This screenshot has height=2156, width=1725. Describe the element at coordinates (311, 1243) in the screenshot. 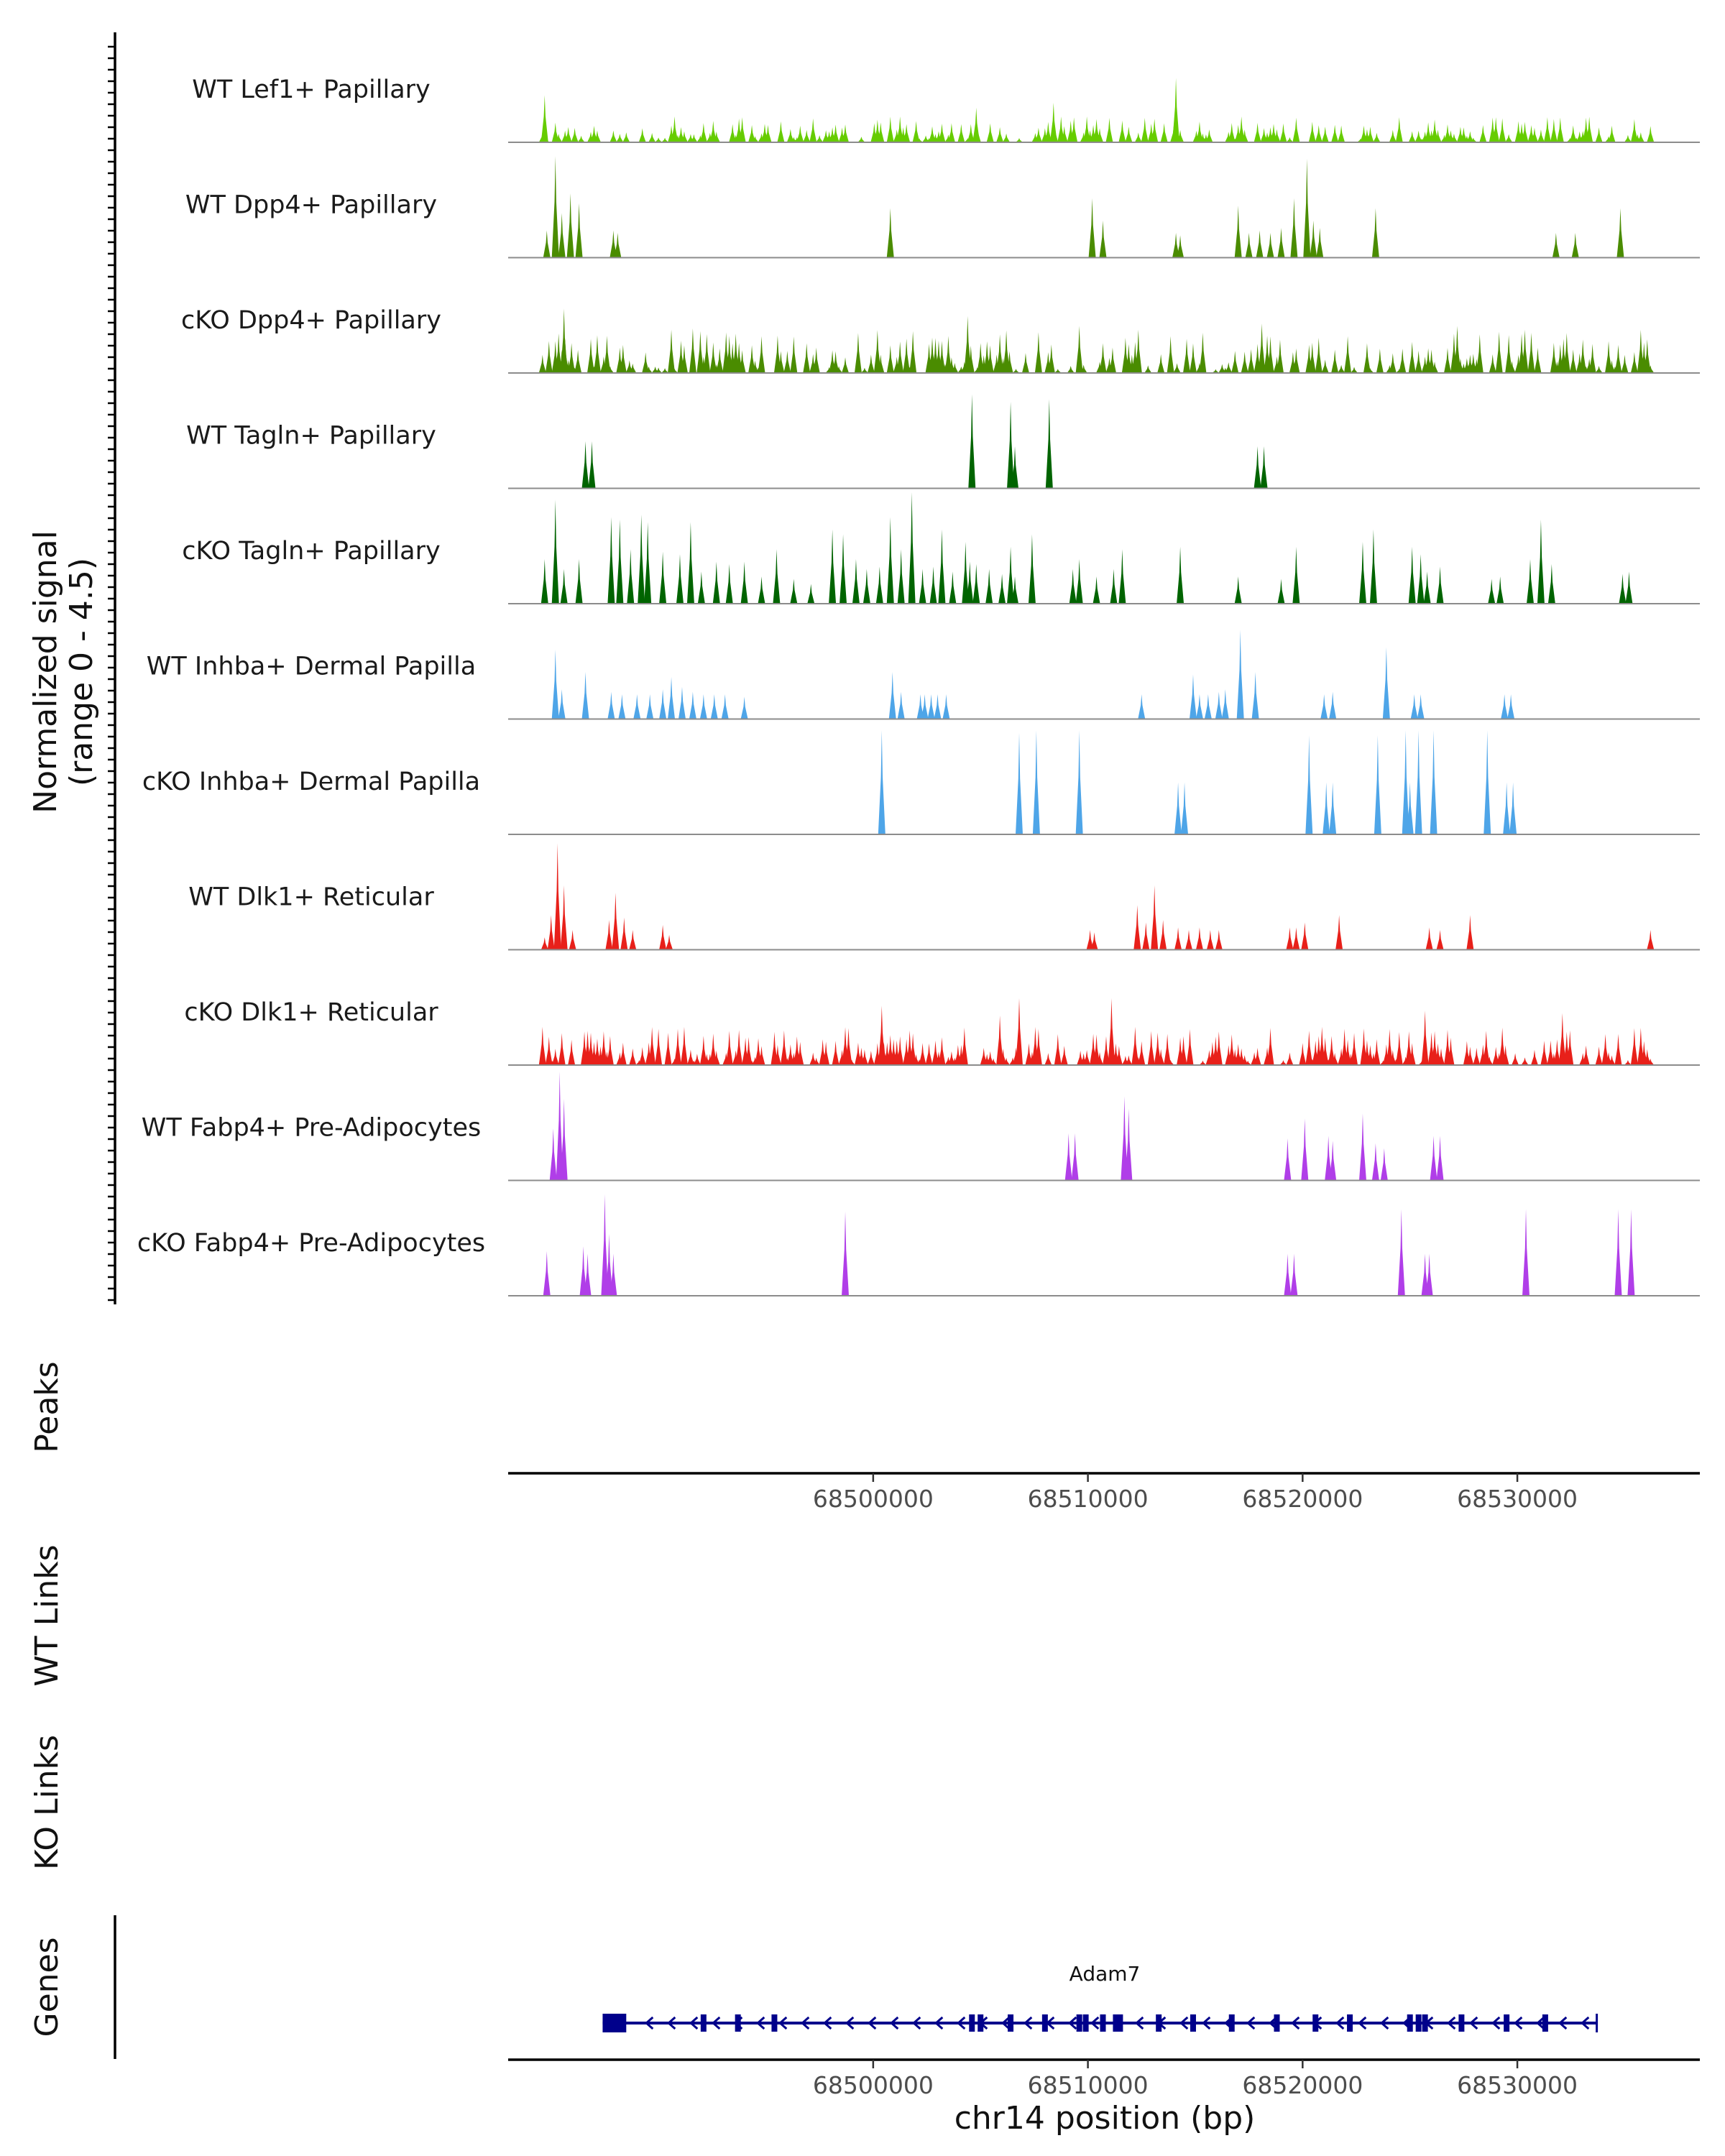

I see `track-label: cKO Fabp4+ Pre-Adipocytes` at that location.